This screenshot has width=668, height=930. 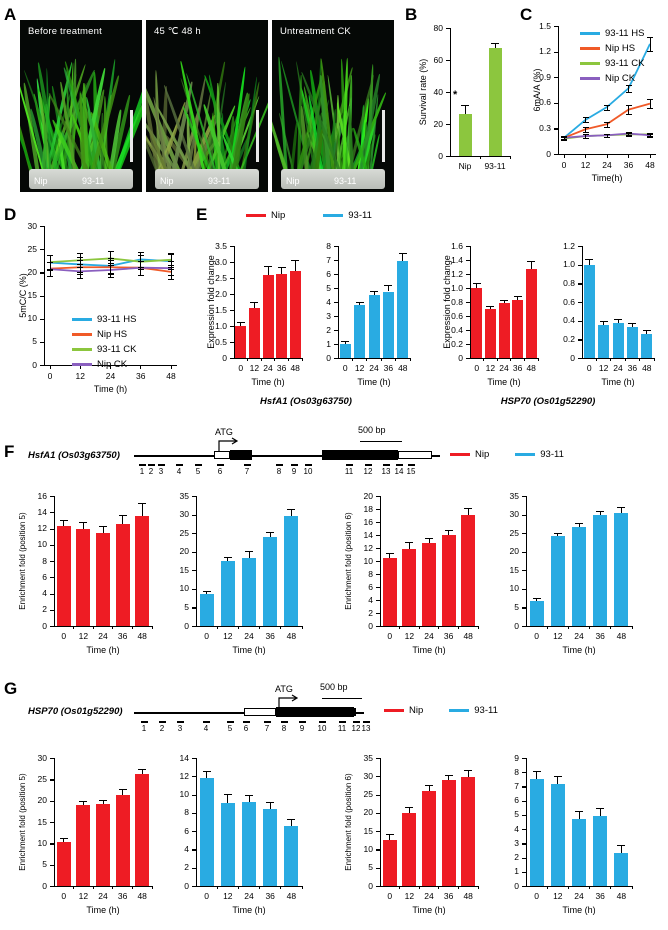 I want to click on y-tick-label: 8, so click(x=44, y=560).